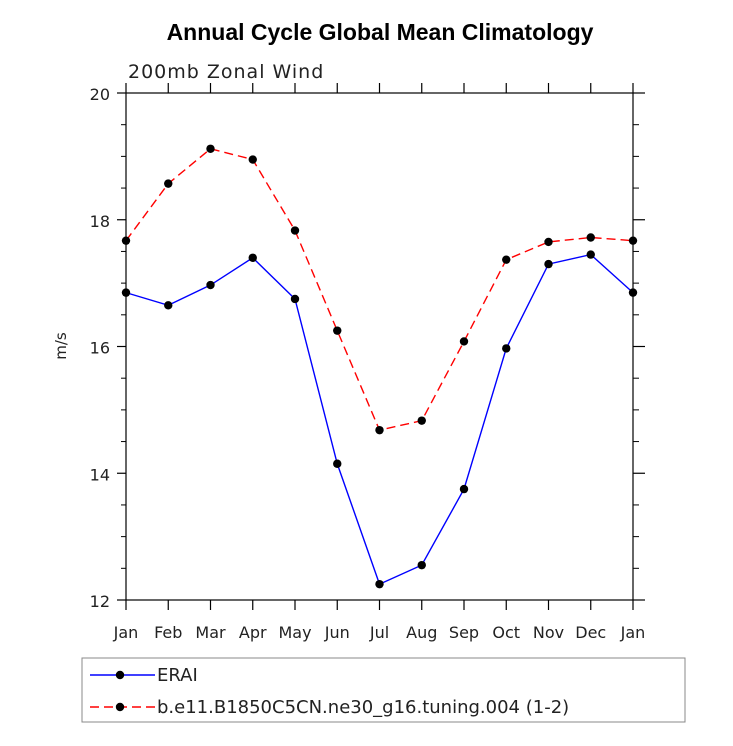 The height and width of the screenshot is (746, 733). Describe the element at coordinates (177, 675) in the screenshot. I see `legend-label: ERAI` at that location.